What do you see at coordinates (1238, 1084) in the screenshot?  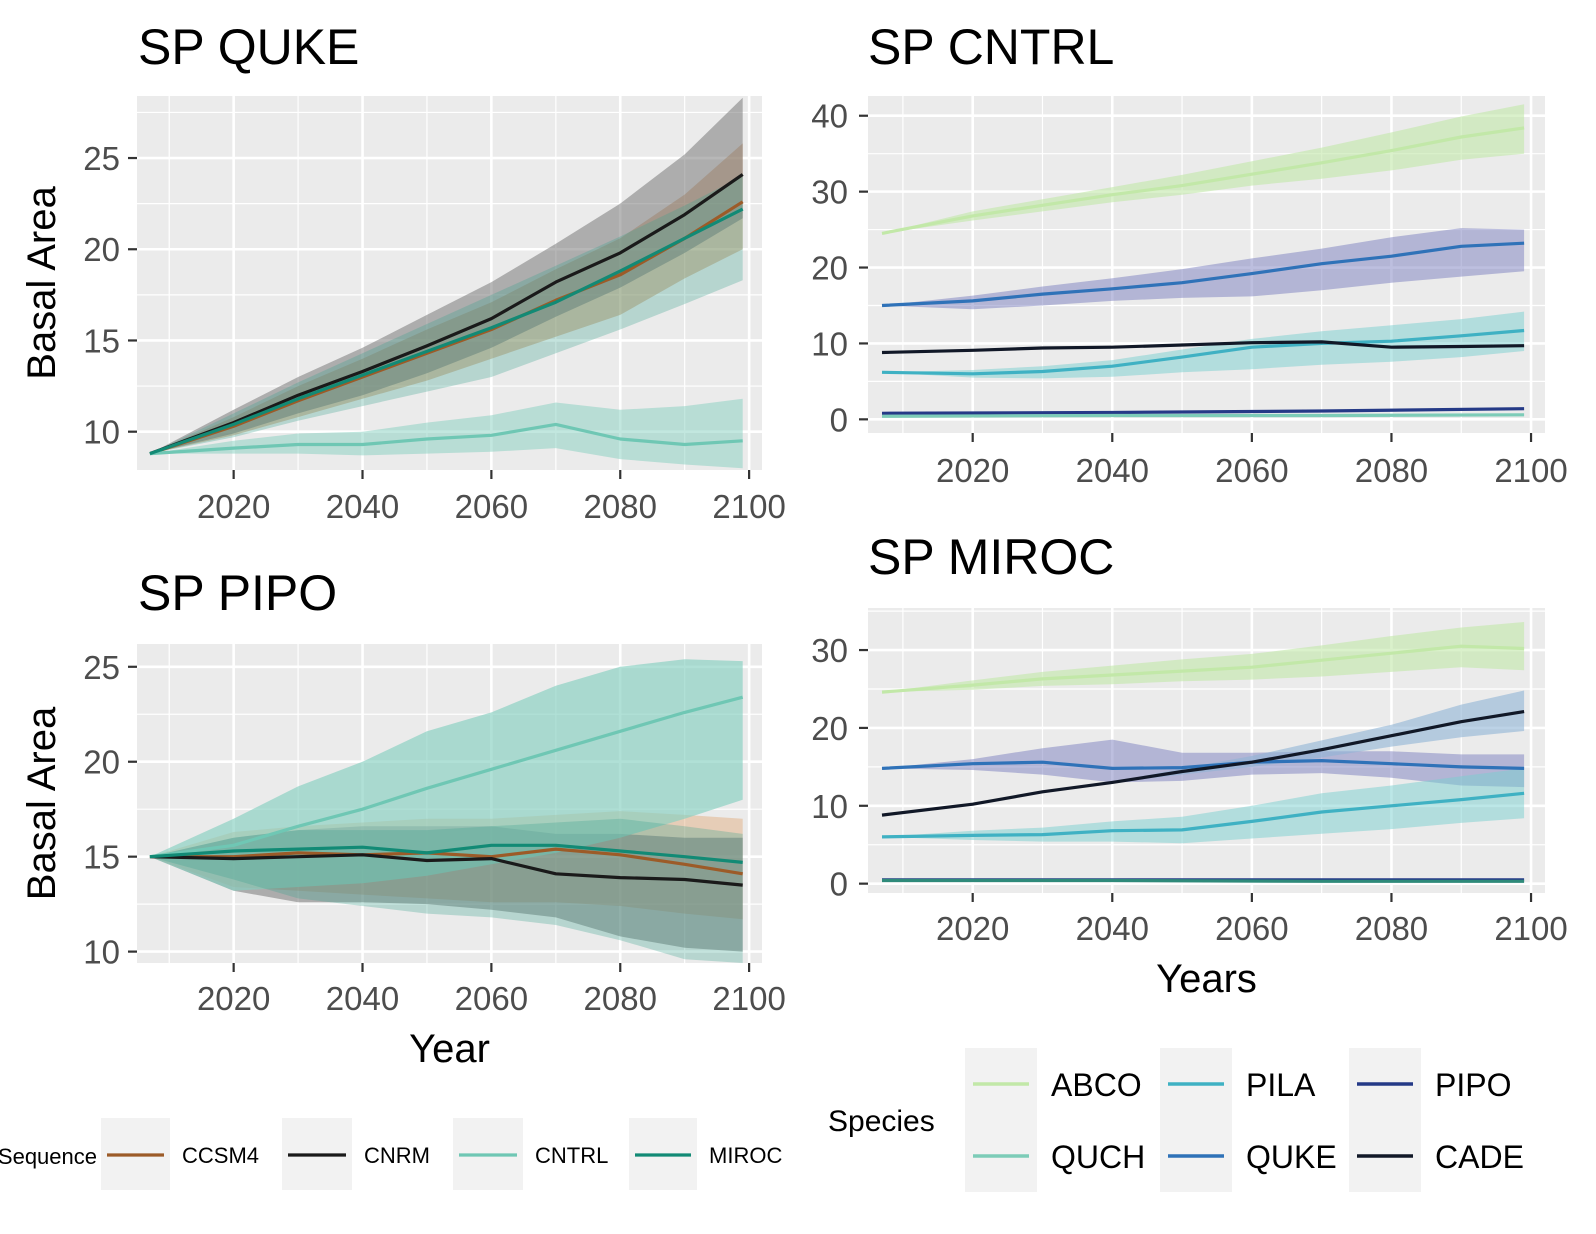 I see `legend-entry-pila: PILA` at bounding box center [1238, 1084].